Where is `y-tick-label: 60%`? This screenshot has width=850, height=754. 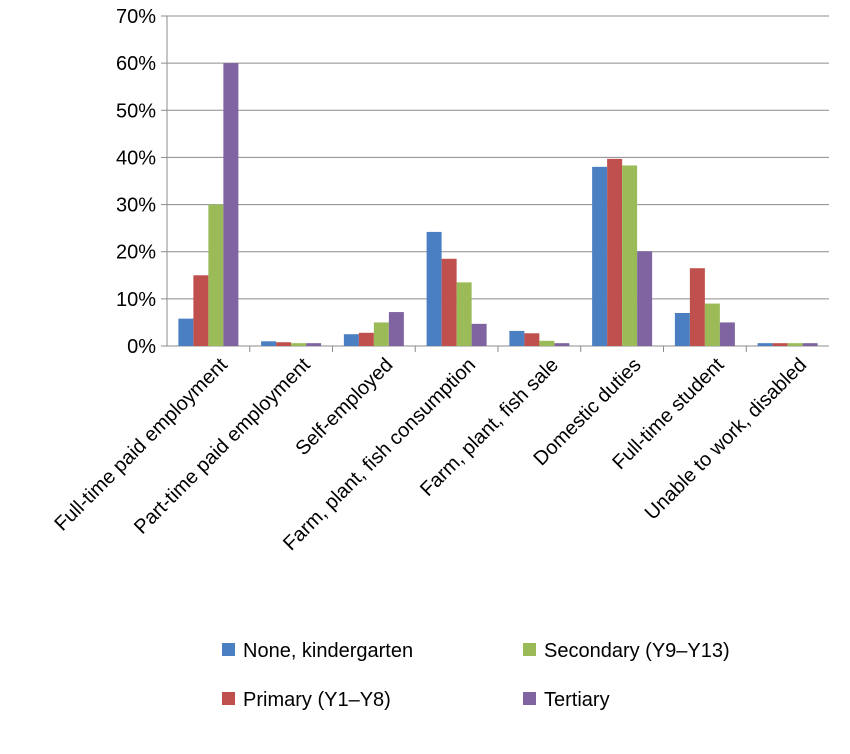
y-tick-label: 60% is located at coordinates (136, 64).